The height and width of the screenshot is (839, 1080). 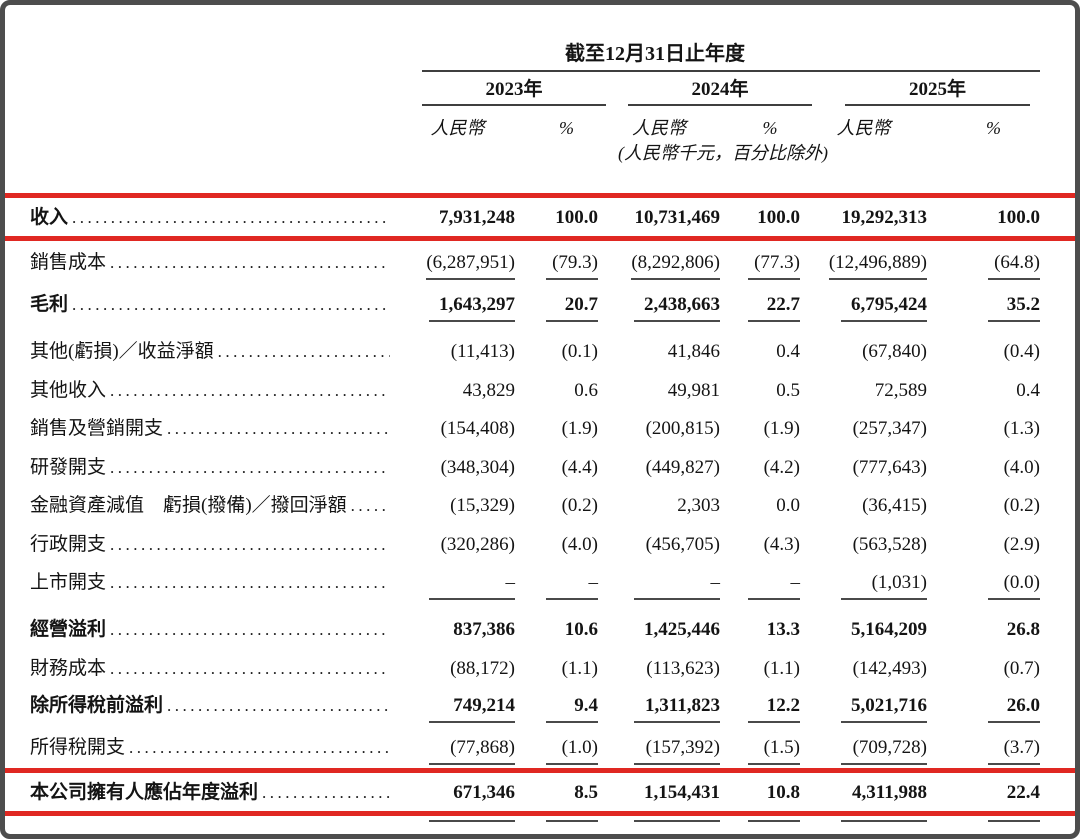 I want to click on value-rmb-2023: (88,172), so click(x=482, y=668).